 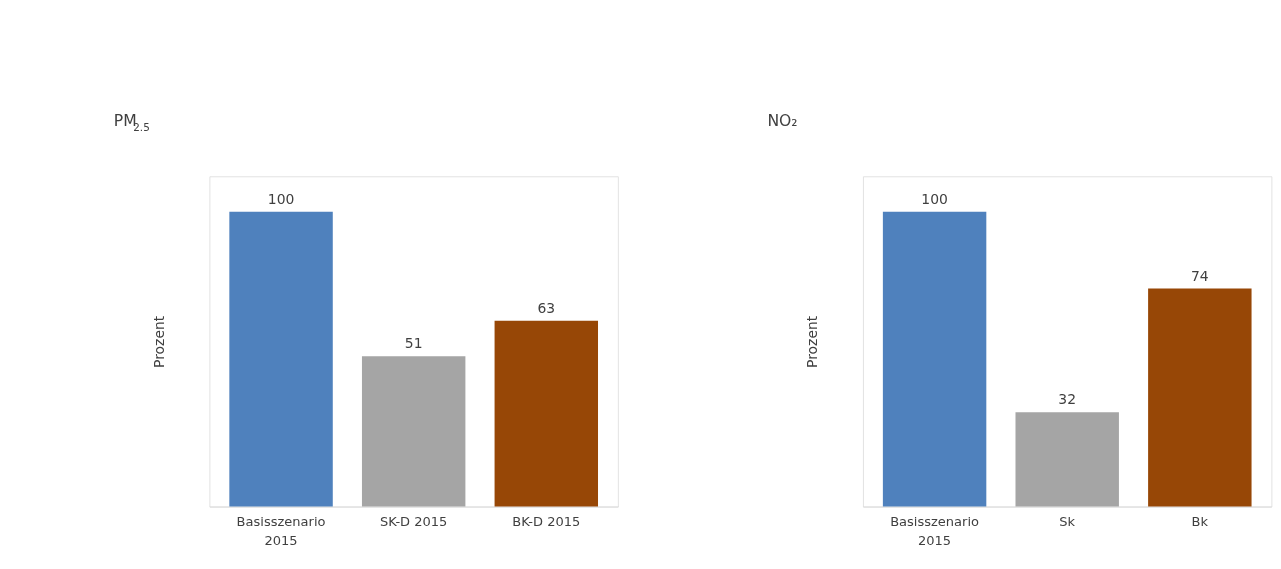 What do you see at coordinates (1200, 522) in the screenshot?
I see `x-tick-label: Bk` at bounding box center [1200, 522].